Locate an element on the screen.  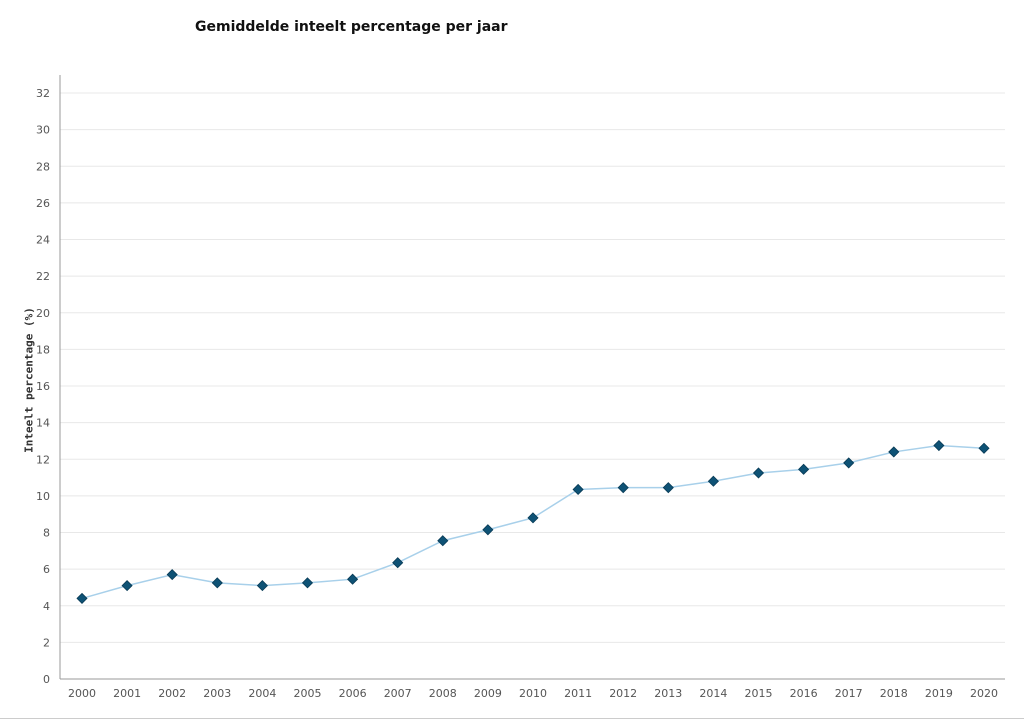
x-tick-label: 2006 is located at coordinates (353, 693).